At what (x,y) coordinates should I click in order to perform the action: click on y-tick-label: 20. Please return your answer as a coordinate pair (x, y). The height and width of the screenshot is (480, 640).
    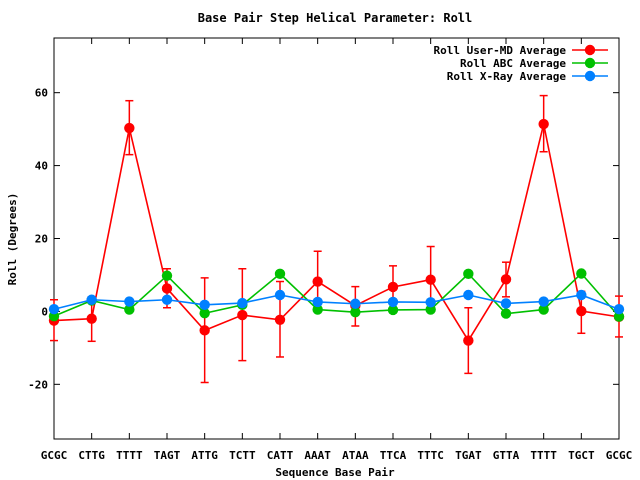
    Looking at the image, I should click on (41, 239).